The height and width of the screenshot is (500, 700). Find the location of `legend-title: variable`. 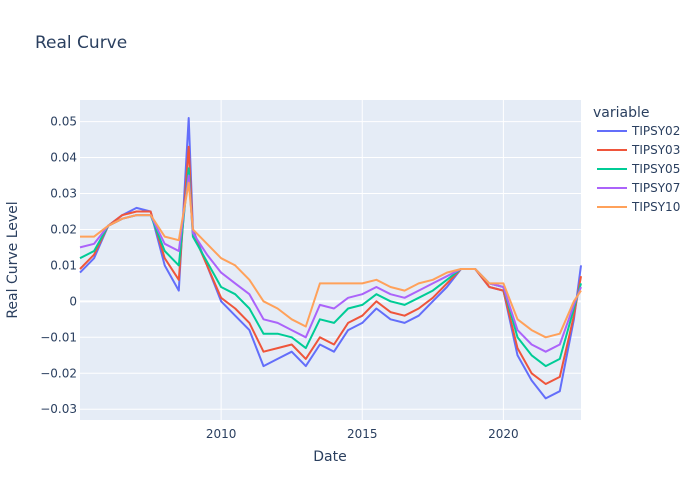

legend-title: variable is located at coordinates (621, 113).